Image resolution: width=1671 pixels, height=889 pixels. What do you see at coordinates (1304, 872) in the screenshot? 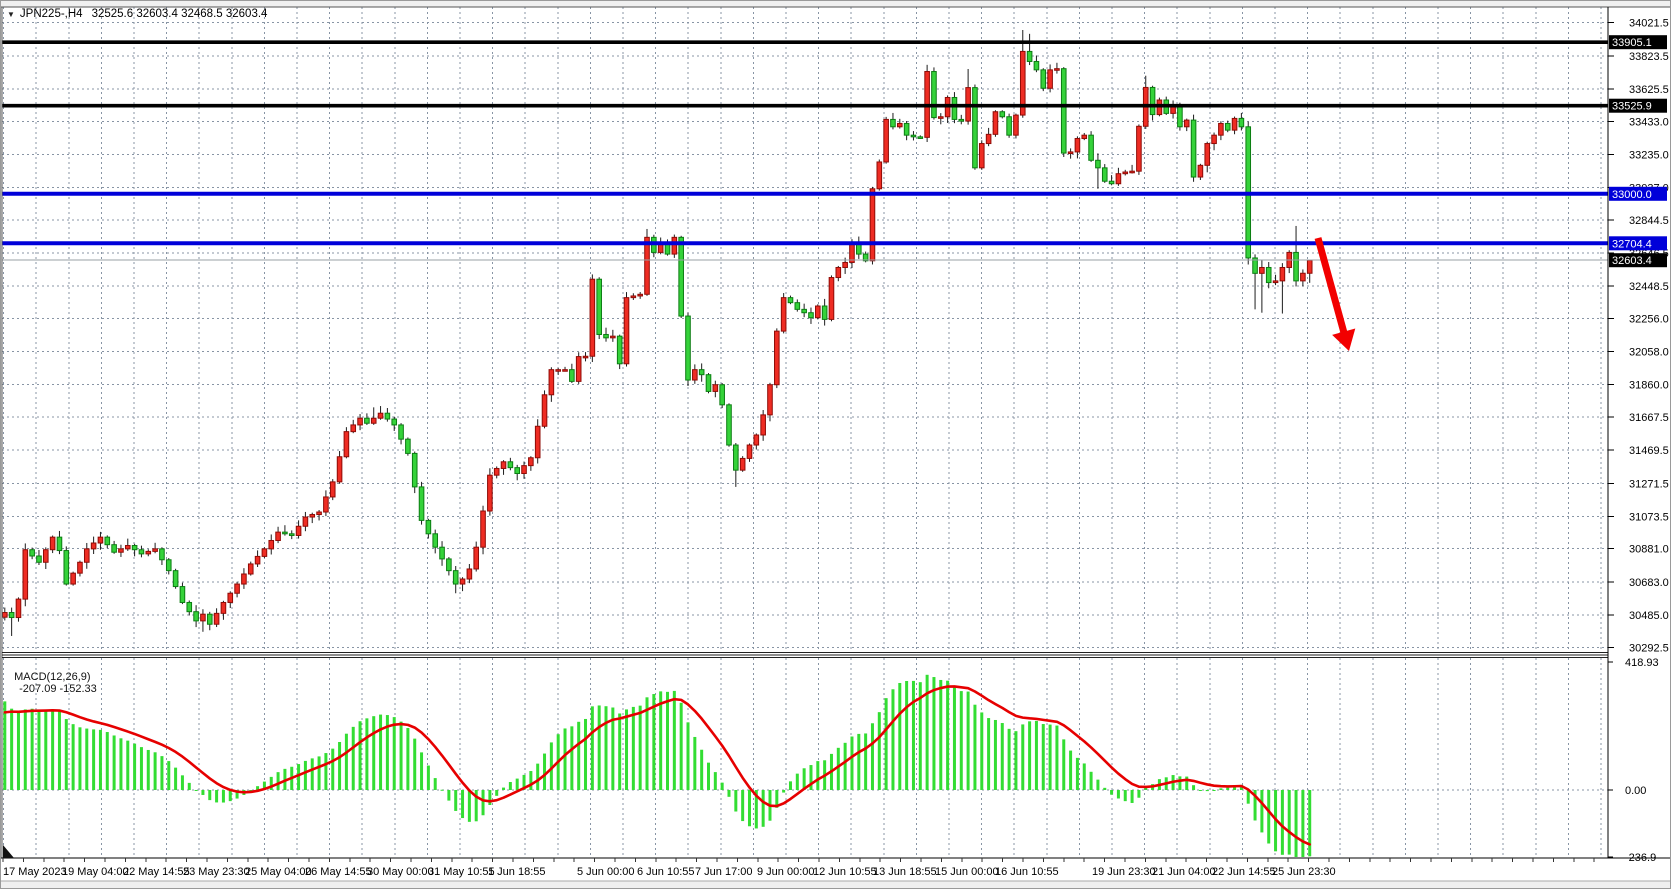
I see `date-axis-label: 25 Jun 23:30` at bounding box center [1304, 872].